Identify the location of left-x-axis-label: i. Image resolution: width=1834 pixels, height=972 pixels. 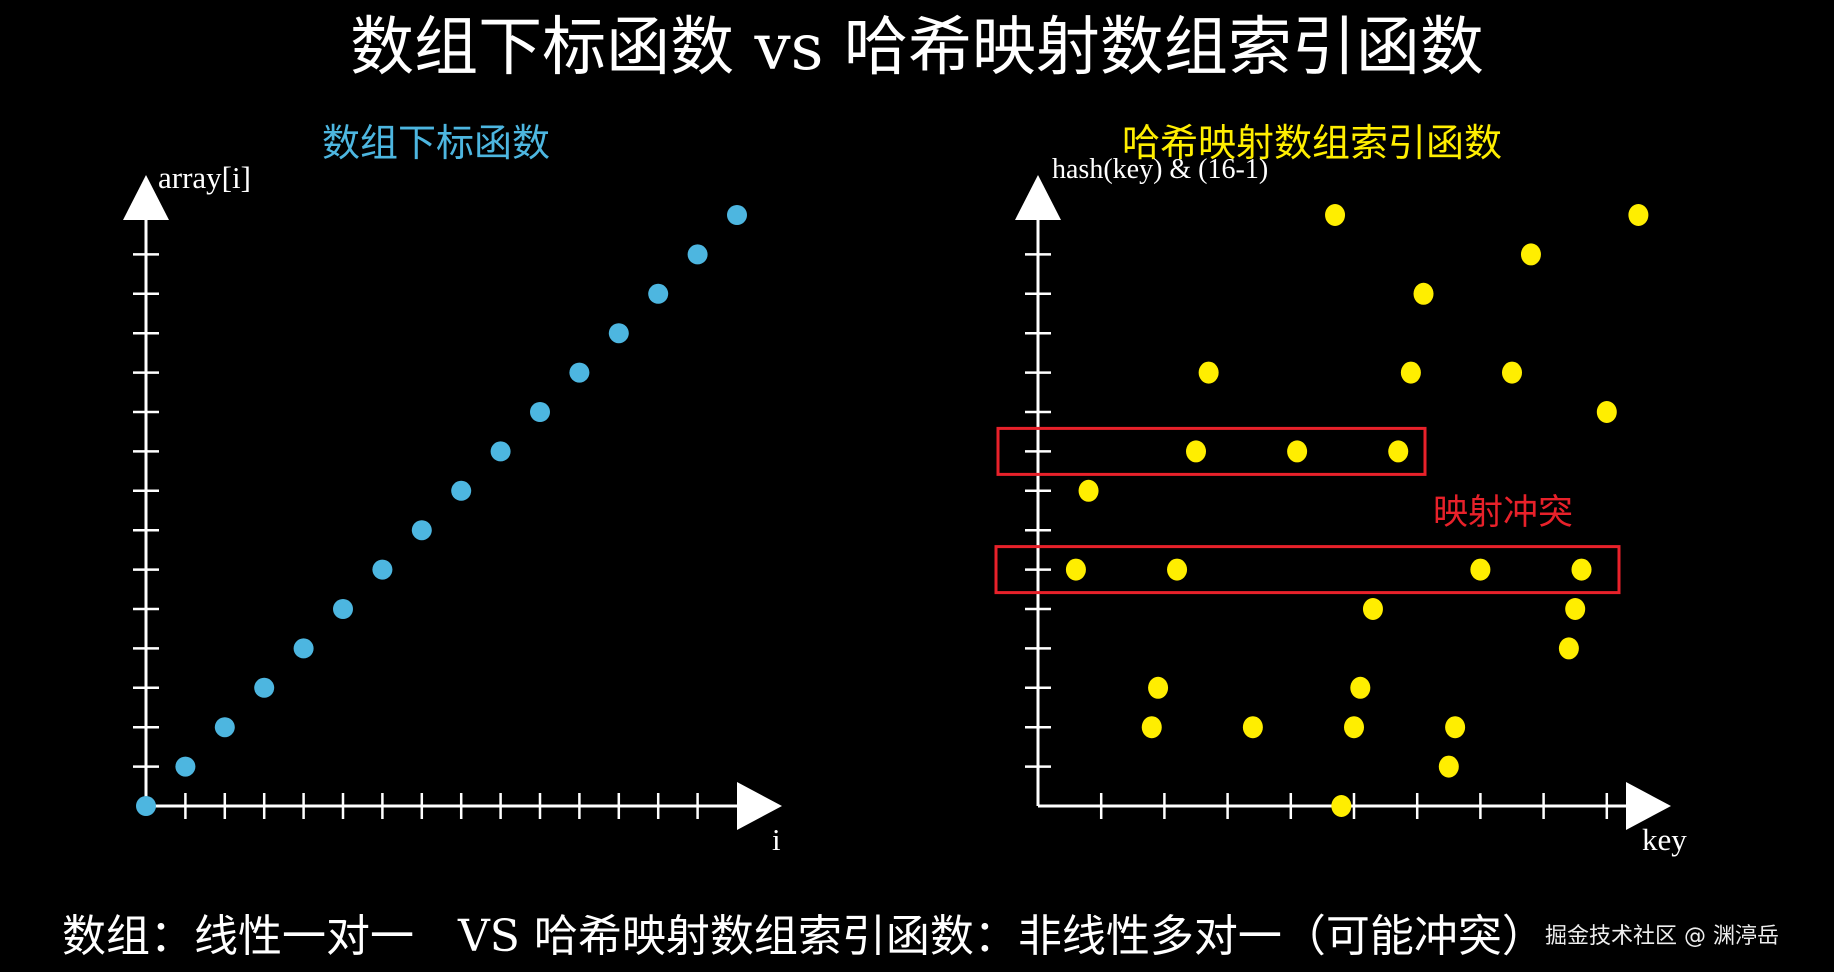
(776, 839).